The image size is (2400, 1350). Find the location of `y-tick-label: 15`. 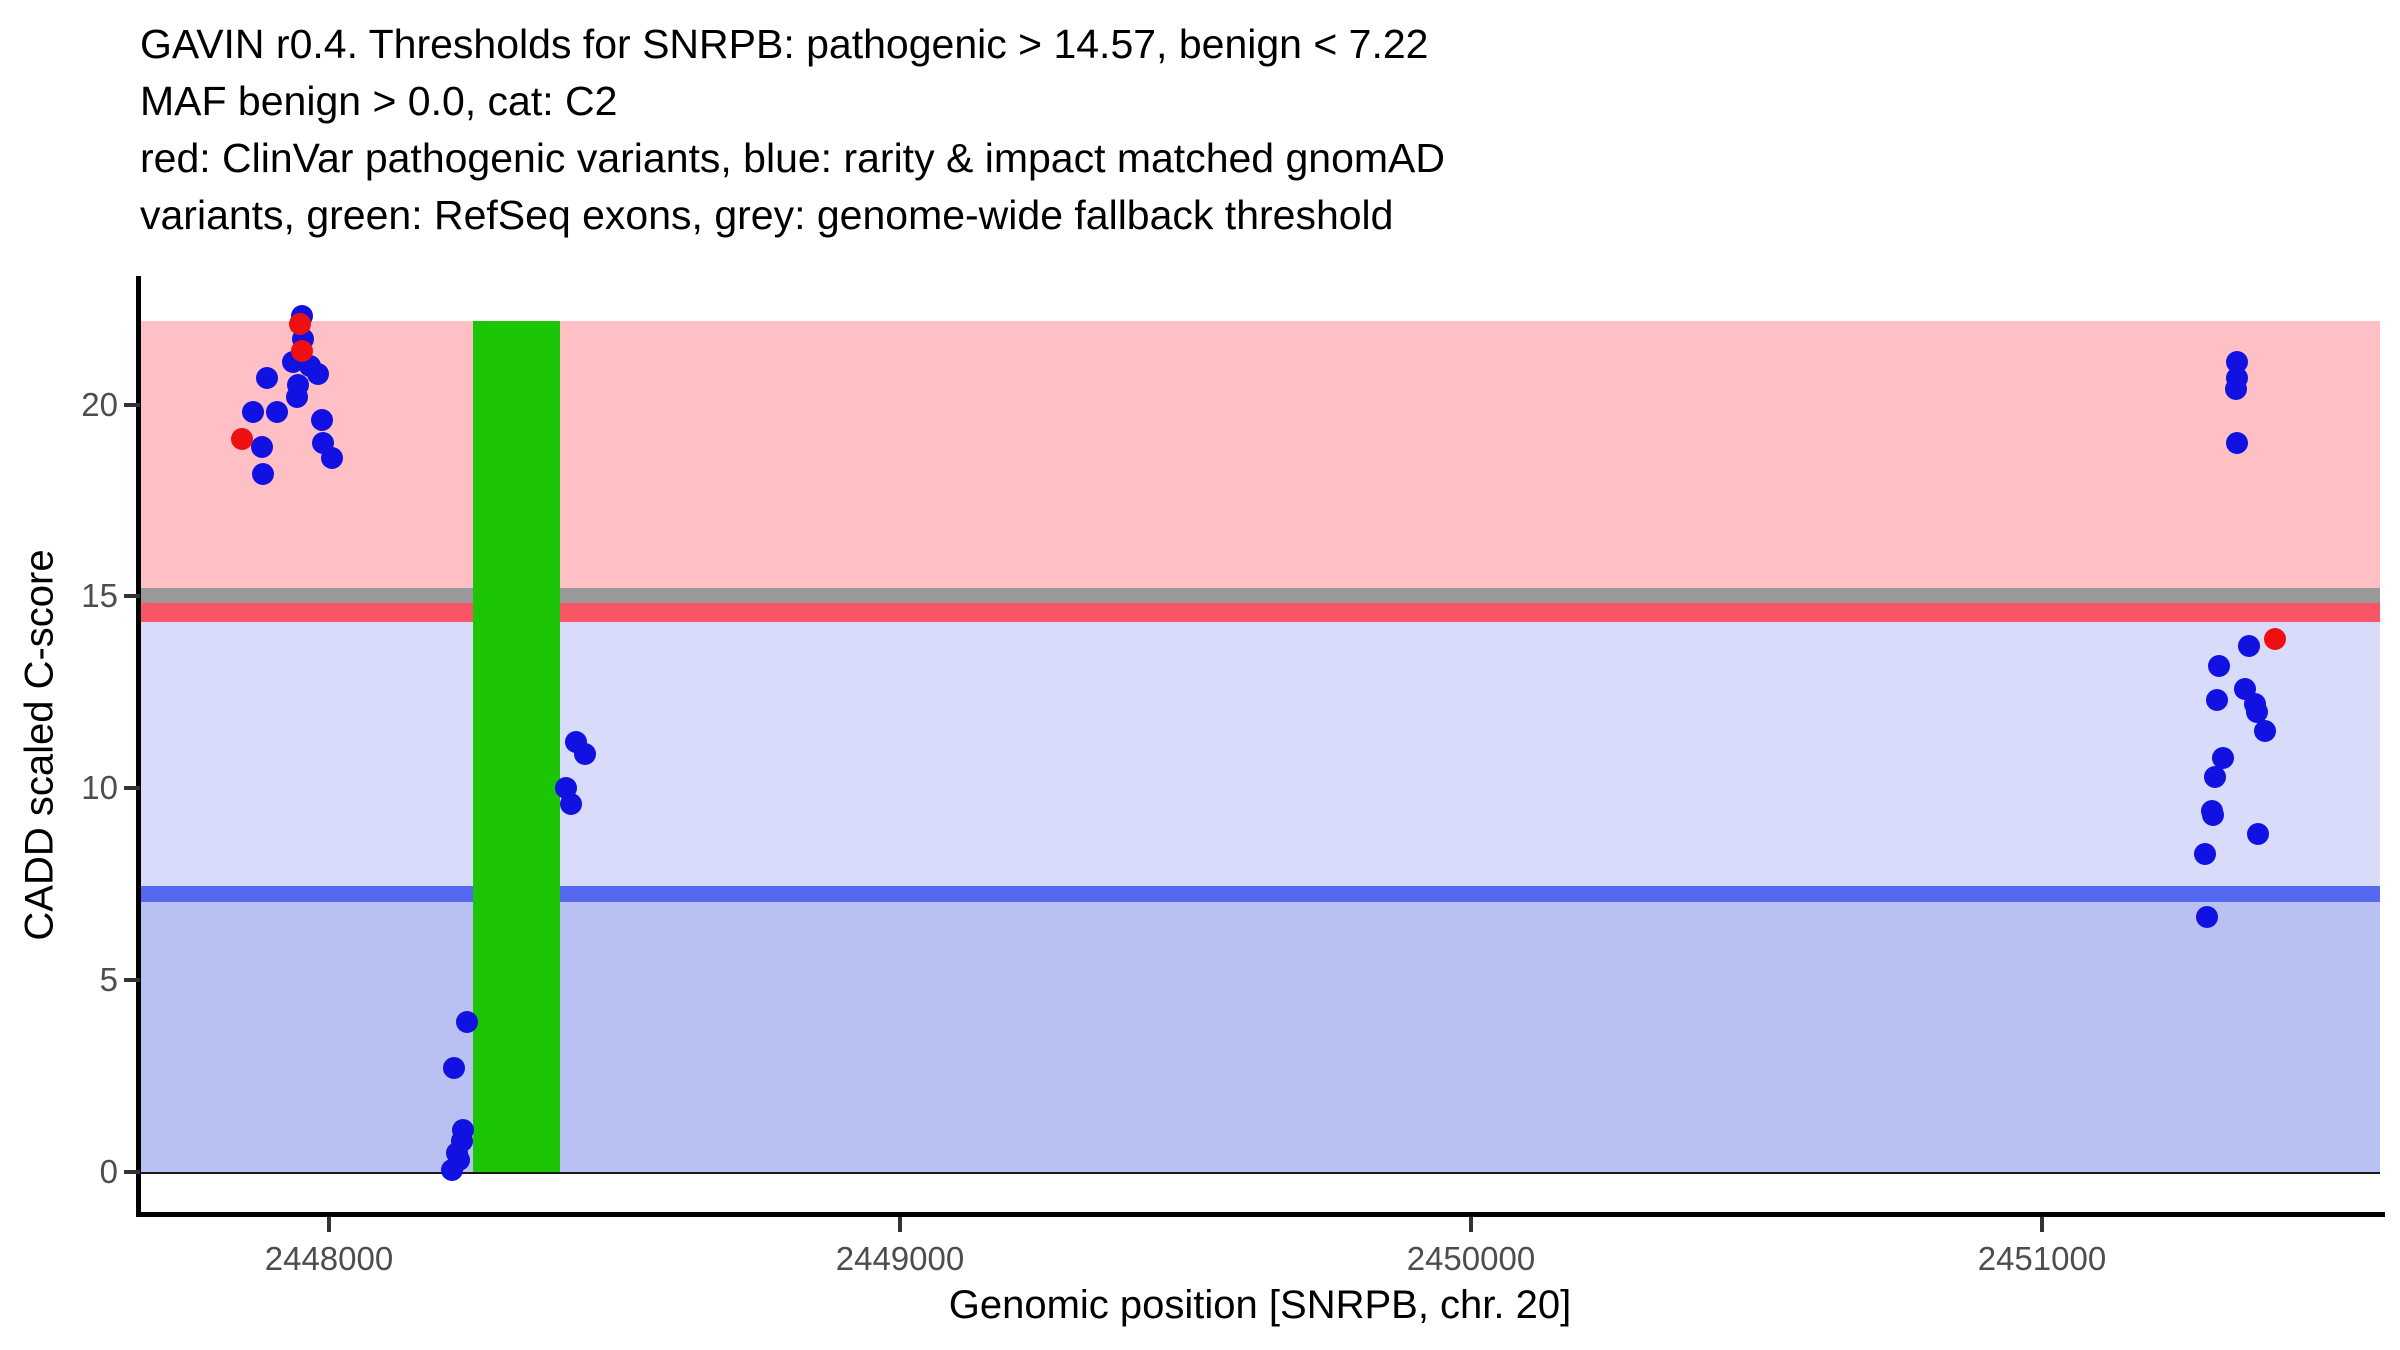

y-tick-label: 15 is located at coordinates (99, 596).